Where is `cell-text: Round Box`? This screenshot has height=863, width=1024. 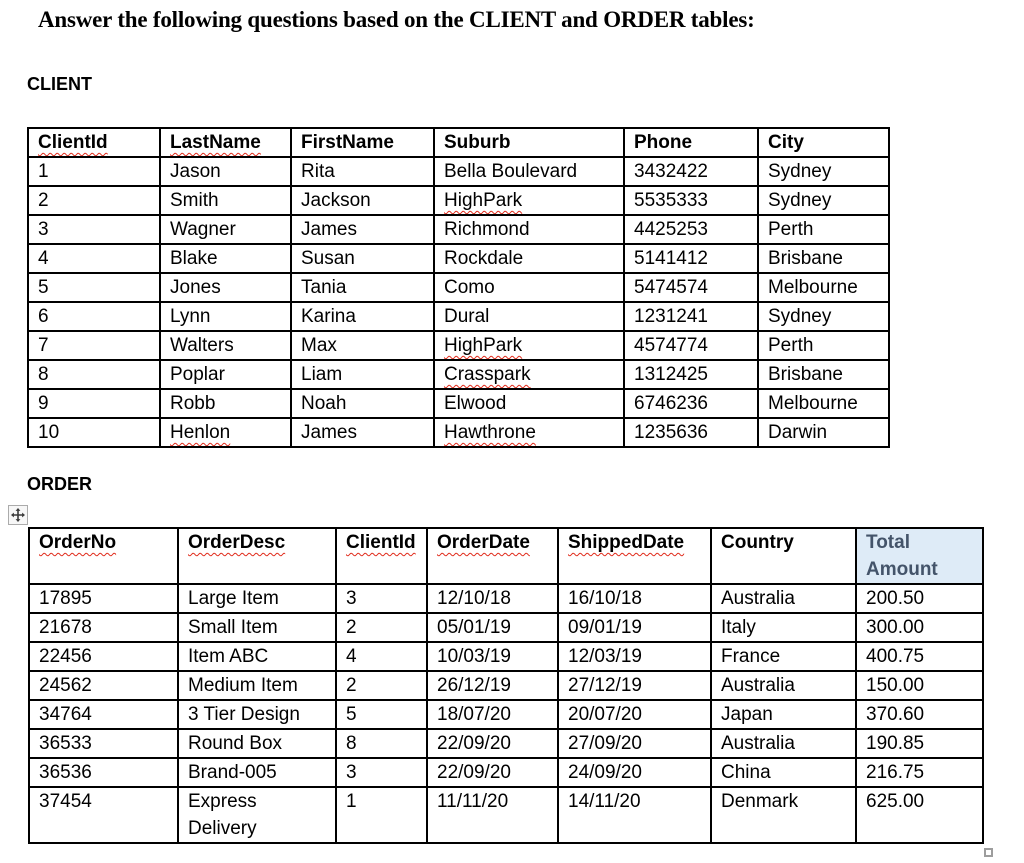 cell-text: Round Box is located at coordinates (235, 743).